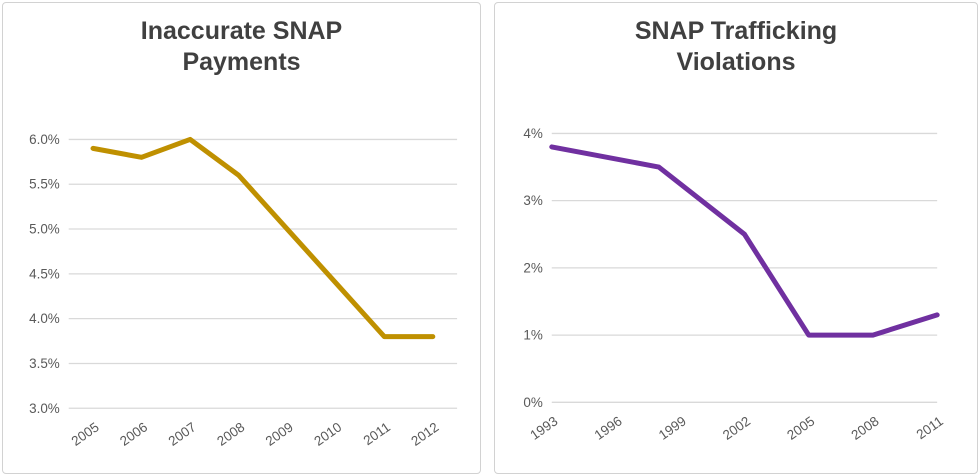  I want to click on x-axis-label: 2010, so click(327, 433).